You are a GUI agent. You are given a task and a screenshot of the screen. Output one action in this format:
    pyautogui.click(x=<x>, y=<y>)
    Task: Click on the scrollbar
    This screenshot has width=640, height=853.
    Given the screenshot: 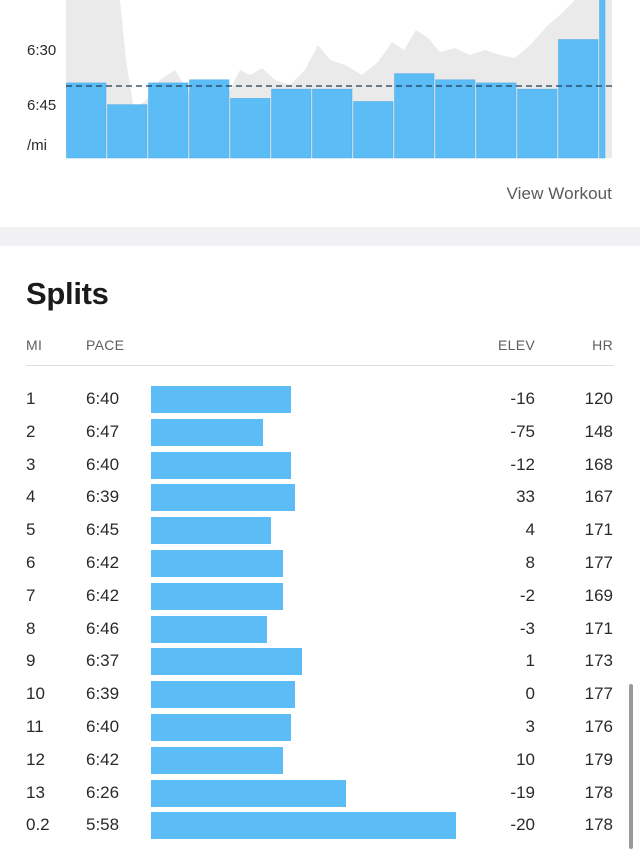 What is the action you would take?
    pyautogui.click(x=631, y=766)
    